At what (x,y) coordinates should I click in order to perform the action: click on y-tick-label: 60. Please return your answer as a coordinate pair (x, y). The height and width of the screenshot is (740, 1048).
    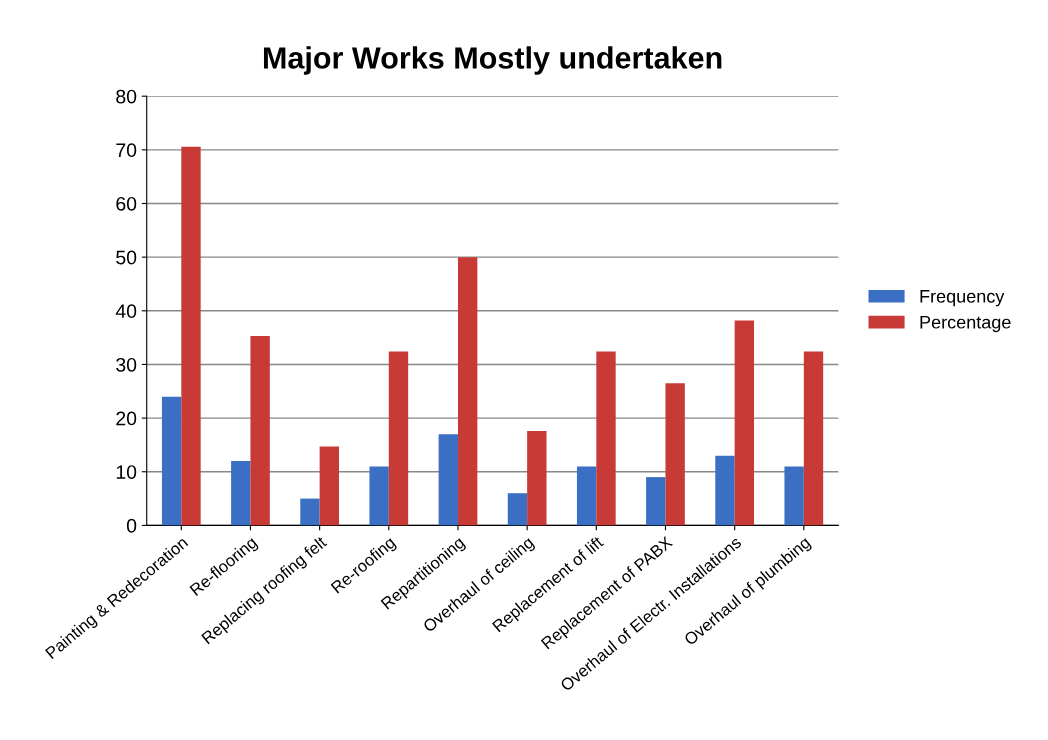
    Looking at the image, I should click on (126, 203).